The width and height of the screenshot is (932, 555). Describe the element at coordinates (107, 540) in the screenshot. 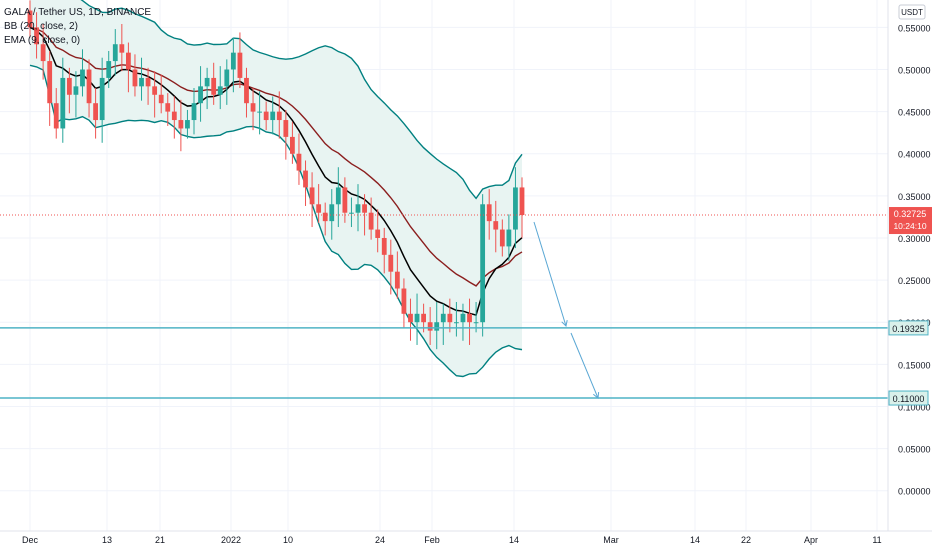

I see `time-tick-label: 13` at that location.